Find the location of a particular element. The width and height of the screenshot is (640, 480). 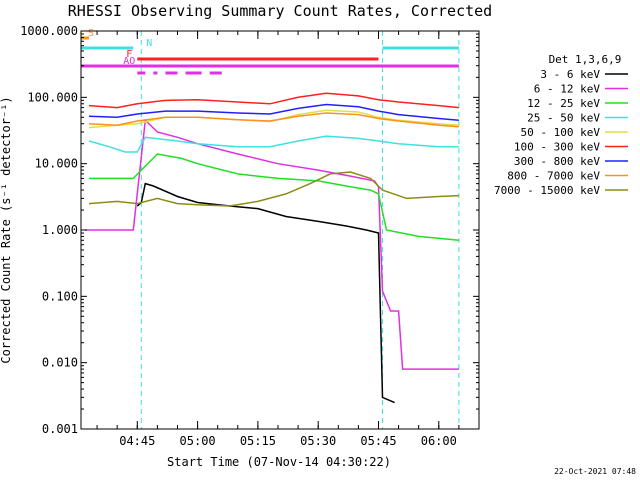

legend-entry-label: 3 - 6 keV is located at coordinates (570, 74).